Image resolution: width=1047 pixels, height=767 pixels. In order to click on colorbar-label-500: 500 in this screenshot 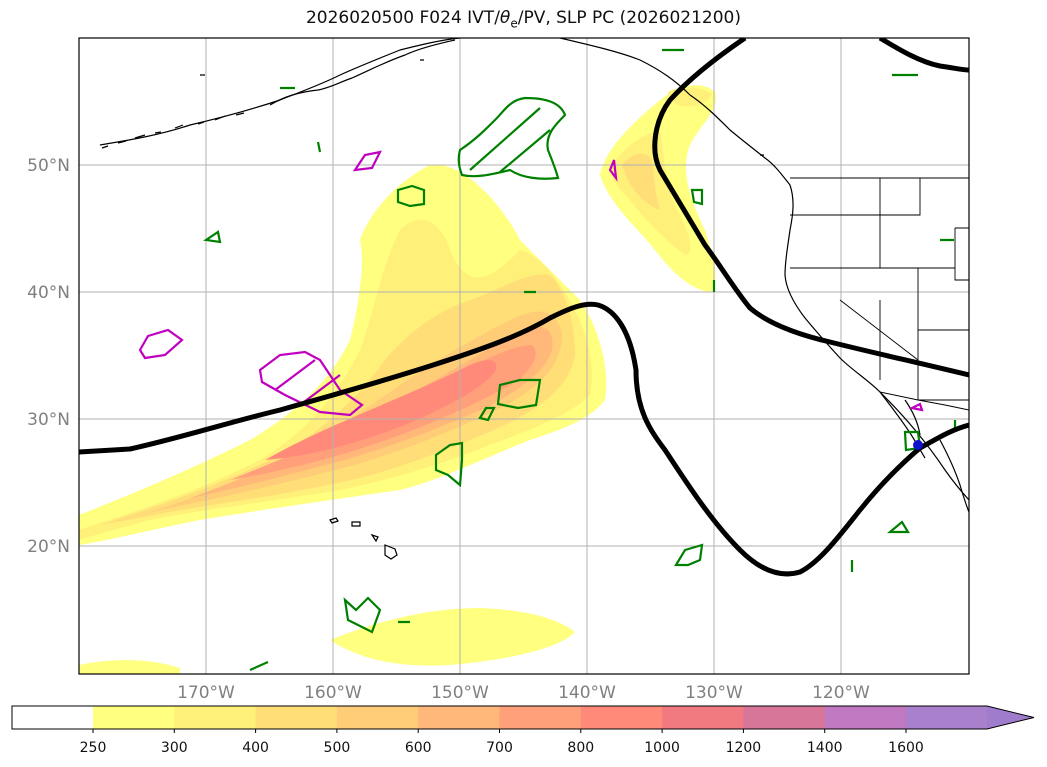, I will do `click(337, 748)`.